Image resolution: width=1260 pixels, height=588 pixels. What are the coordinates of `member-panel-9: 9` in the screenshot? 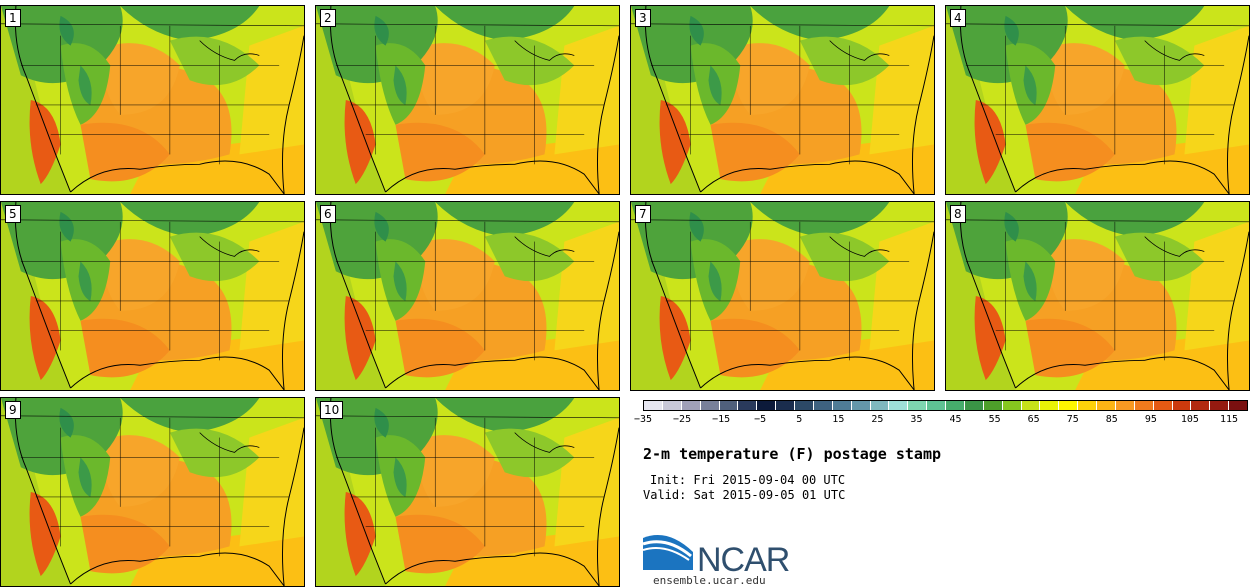 It's located at (152, 492).